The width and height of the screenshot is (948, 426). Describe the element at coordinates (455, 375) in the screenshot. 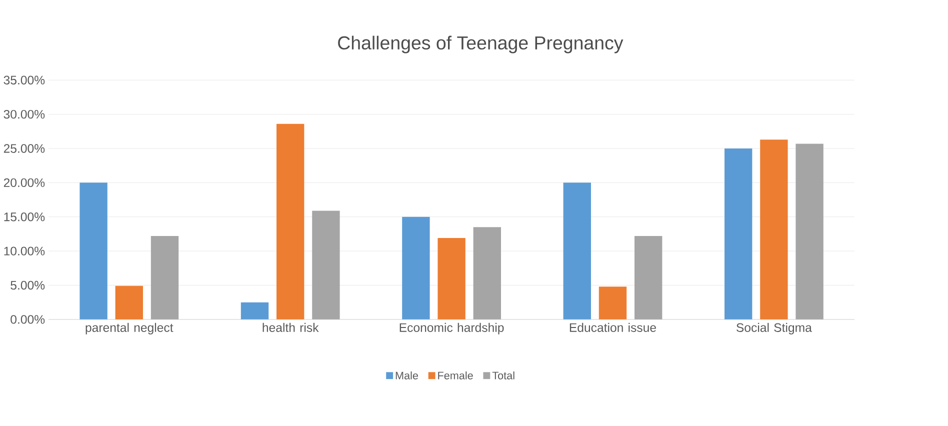

I see `legend-label: Female` at that location.